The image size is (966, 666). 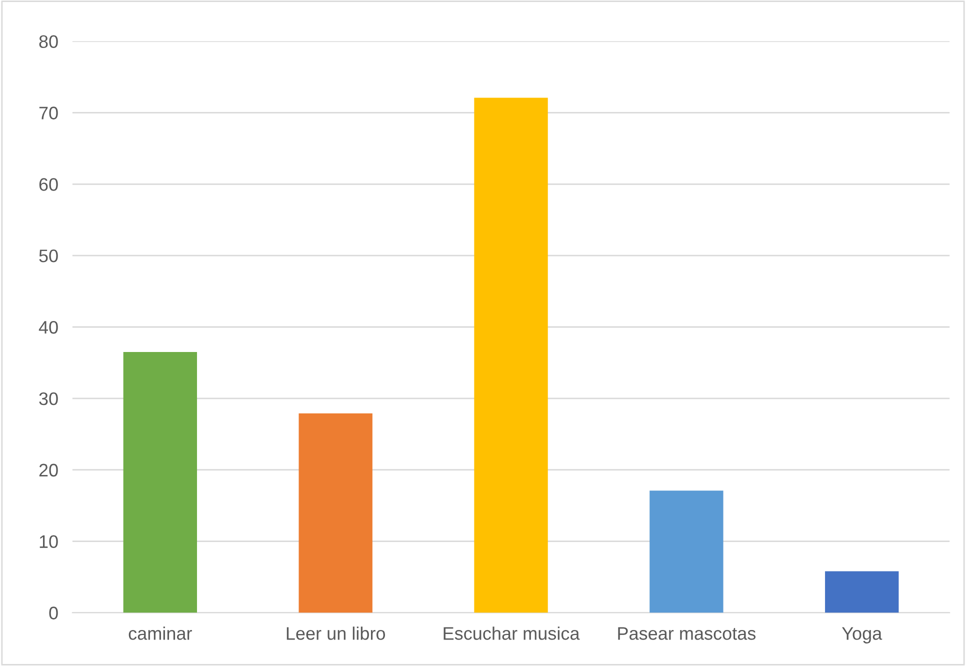 What do you see at coordinates (512, 633) in the screenshot?
I see `x-tick-label: Escuchar musica` at bounding box center [512, 633].